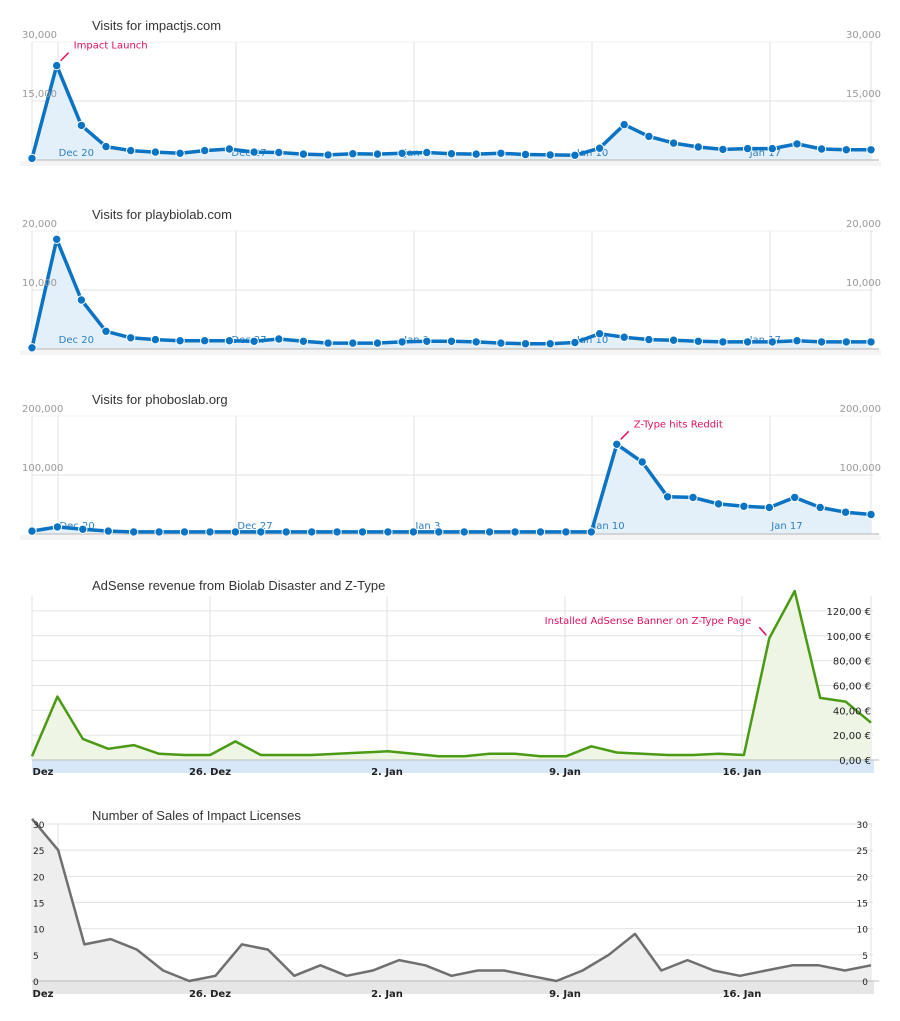 The image size is (900, 1021). I want to click on y-tick-label-right: 40,00 €, so click(852, 711).